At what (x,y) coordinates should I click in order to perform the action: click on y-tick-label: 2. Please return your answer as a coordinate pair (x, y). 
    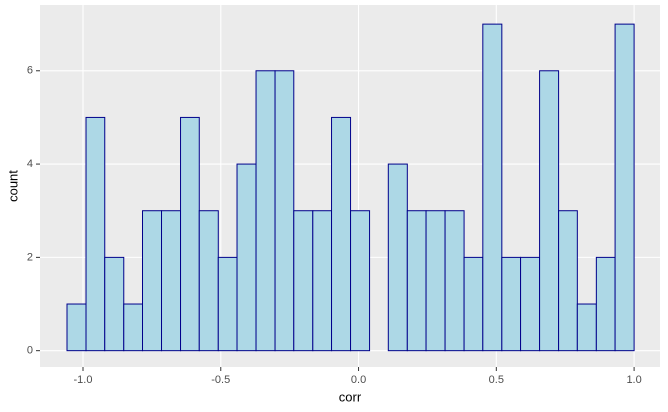
    Looking at the image, I should click on (30, 257).